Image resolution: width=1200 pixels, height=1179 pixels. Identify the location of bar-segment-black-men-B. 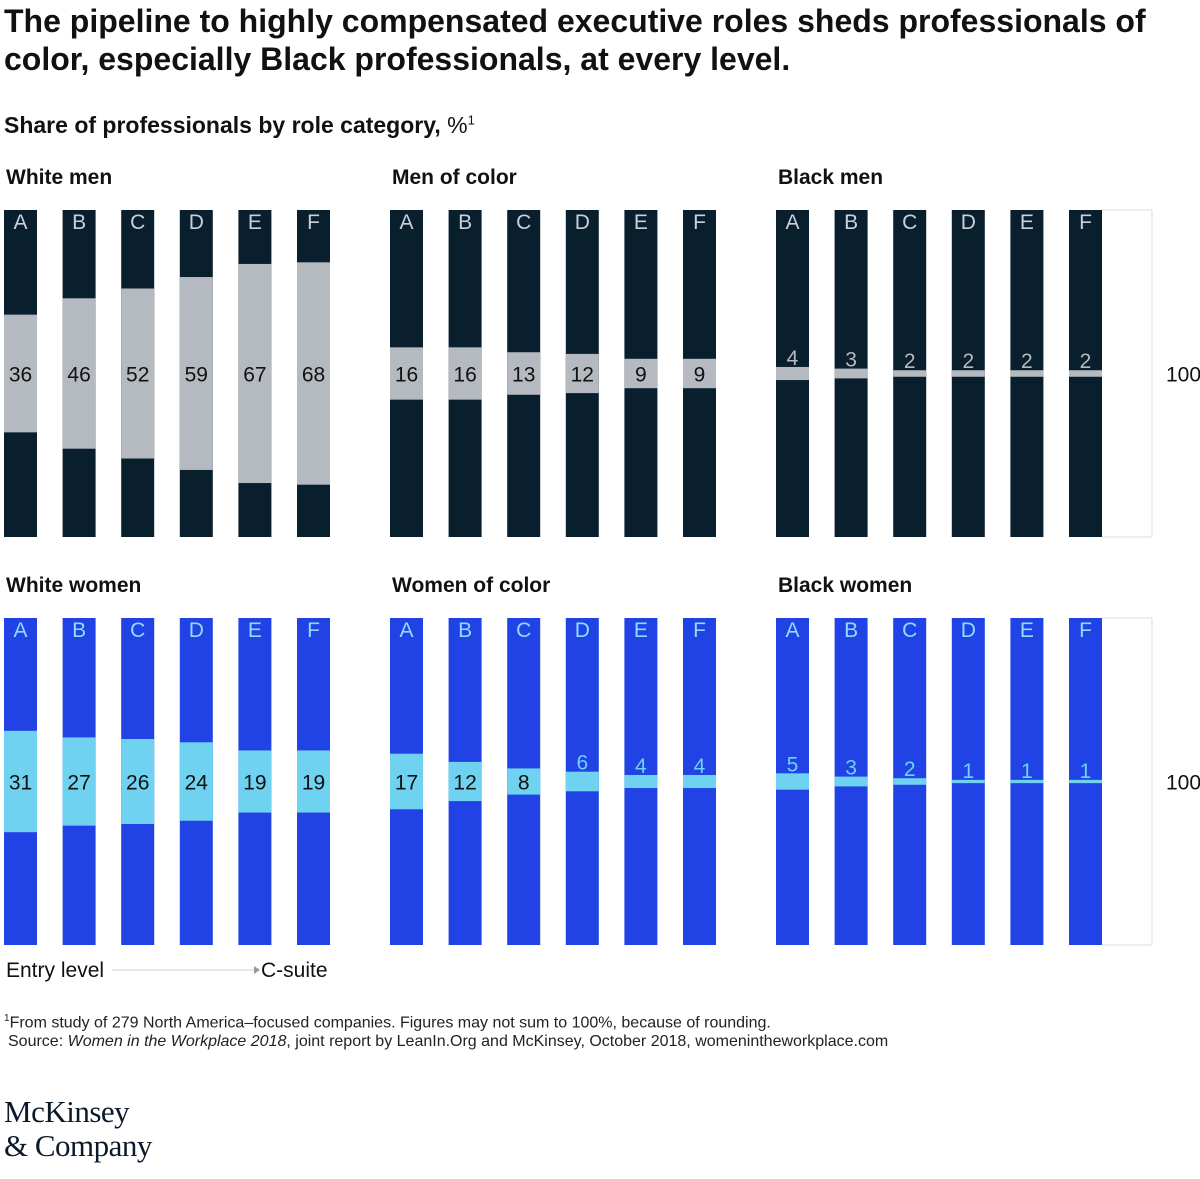
(851, 373).